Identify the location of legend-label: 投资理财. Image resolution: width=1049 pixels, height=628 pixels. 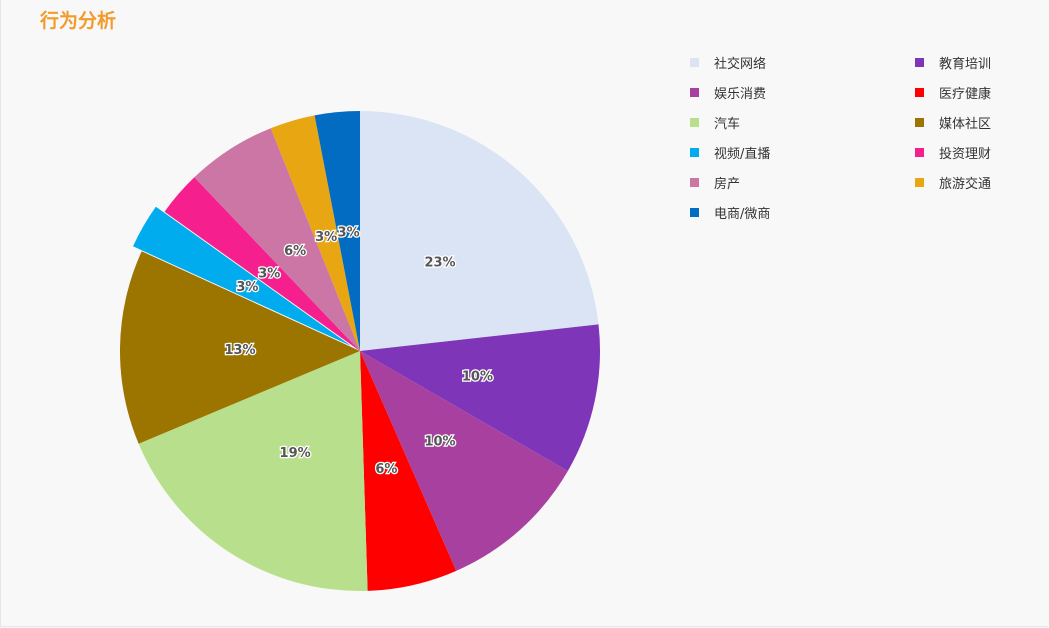
(965, 154).